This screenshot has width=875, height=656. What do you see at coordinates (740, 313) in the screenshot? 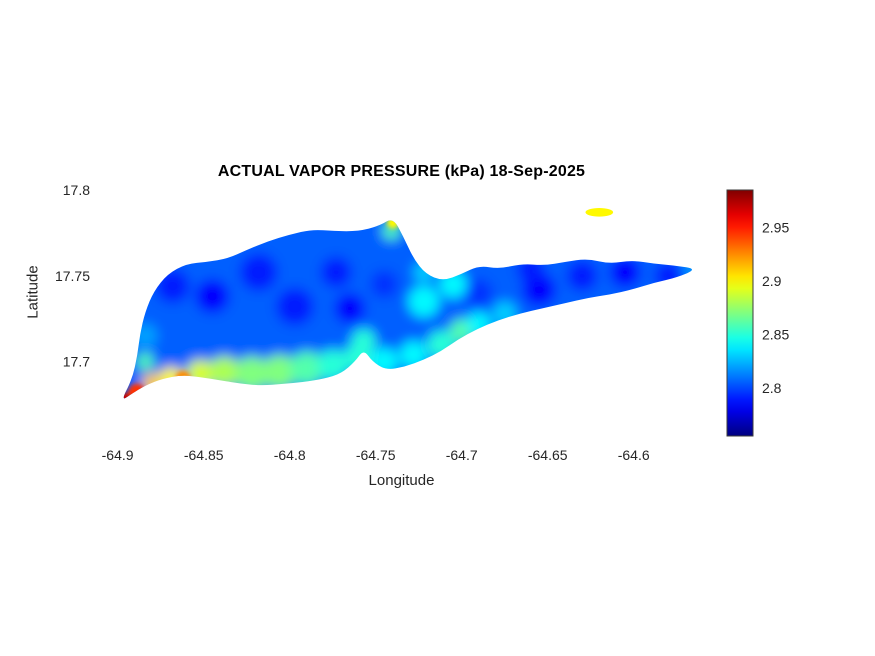
I see `colorbar` at bounding box center [740, 313].